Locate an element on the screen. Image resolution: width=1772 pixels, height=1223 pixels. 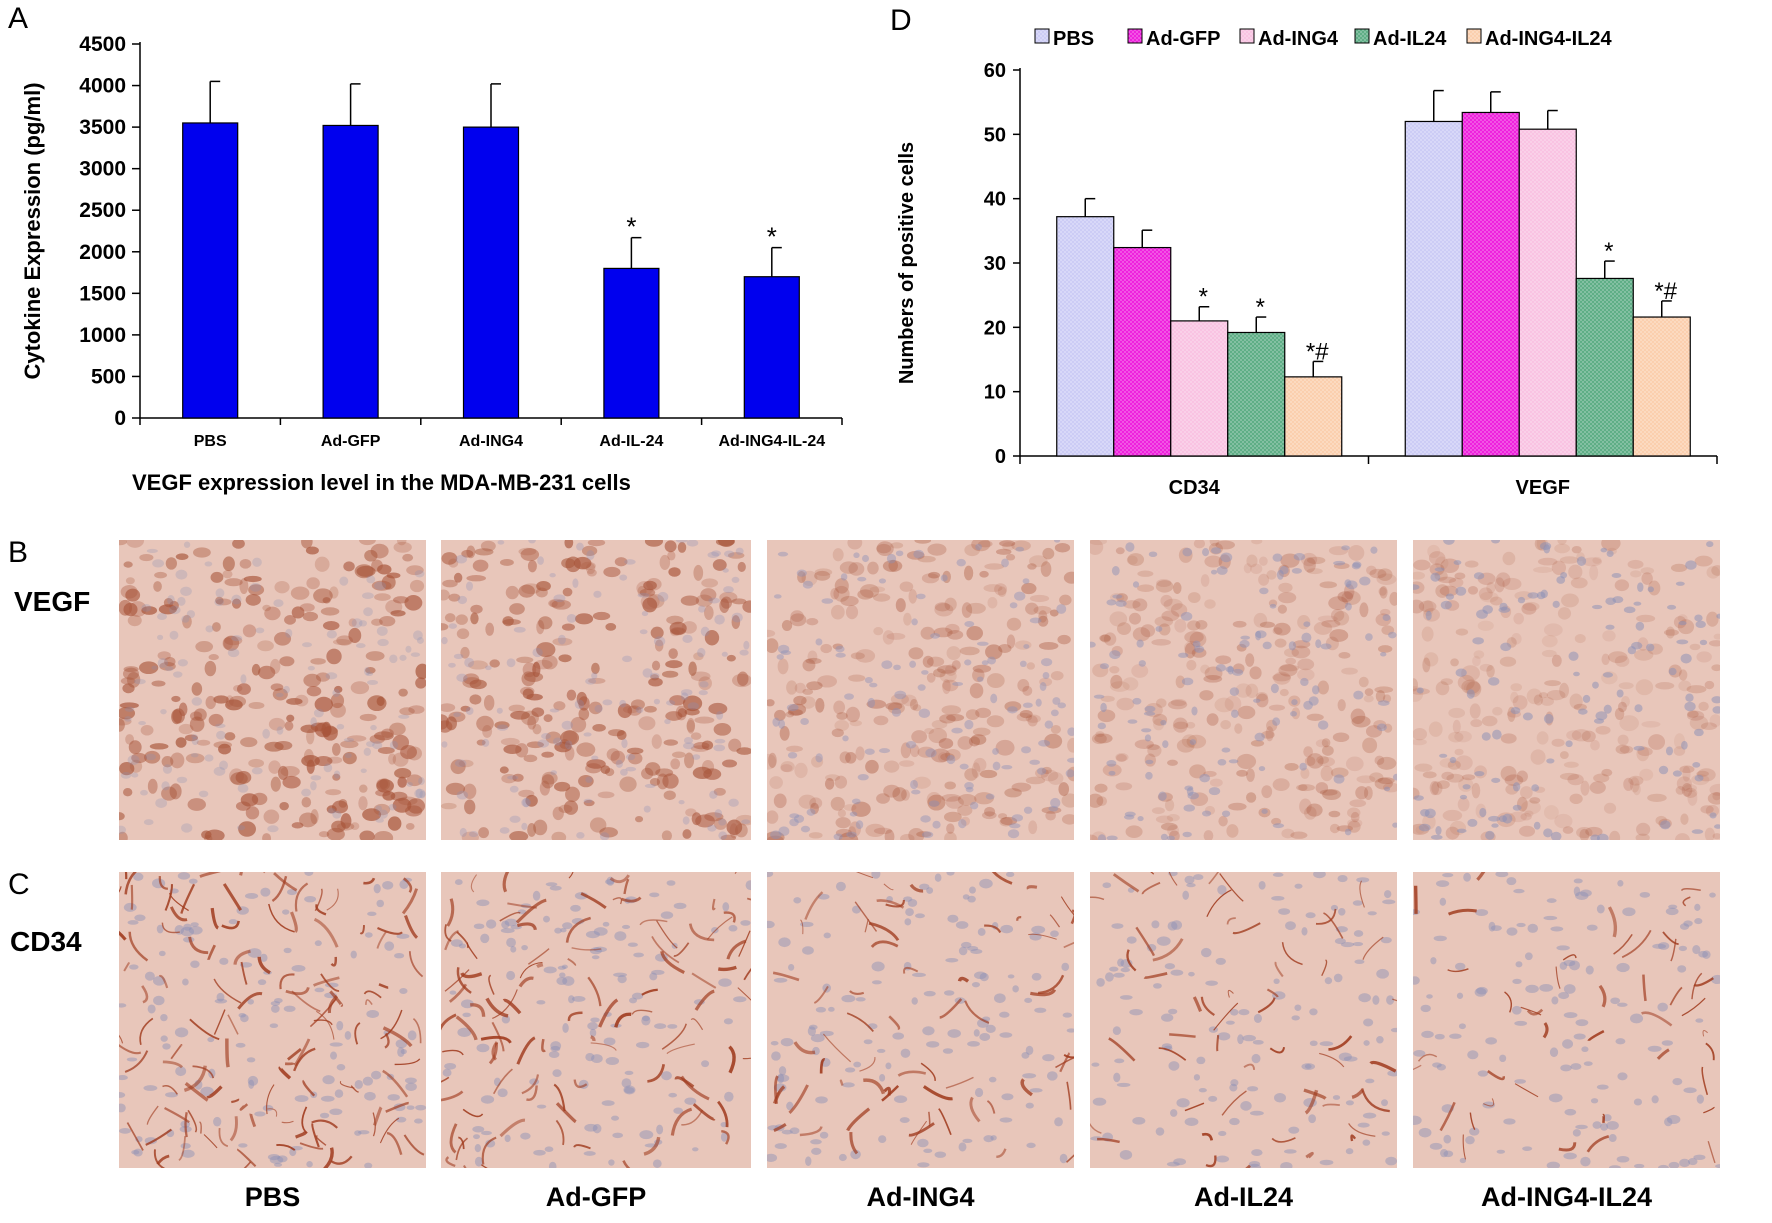
column-label-ad-ing4: Ad-ING4 is located at coordinates (920, 1197).